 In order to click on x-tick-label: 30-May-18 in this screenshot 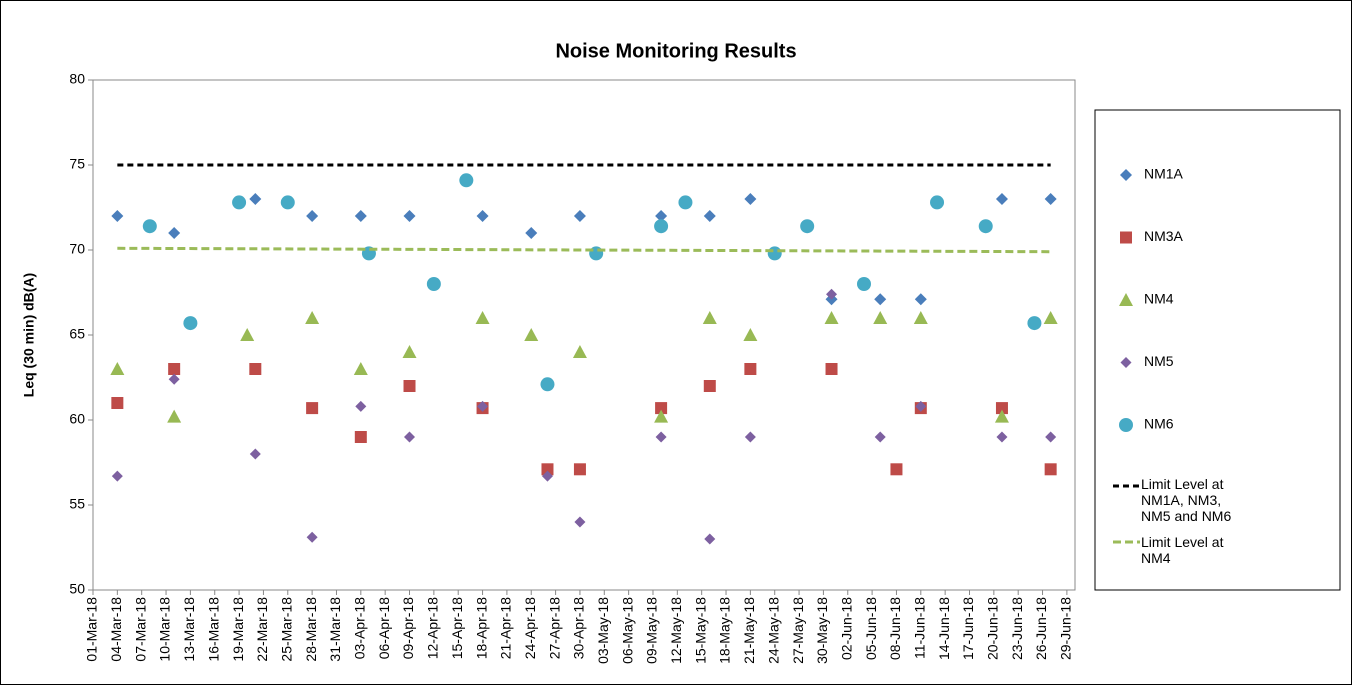, I will do `click(822, 630)`.